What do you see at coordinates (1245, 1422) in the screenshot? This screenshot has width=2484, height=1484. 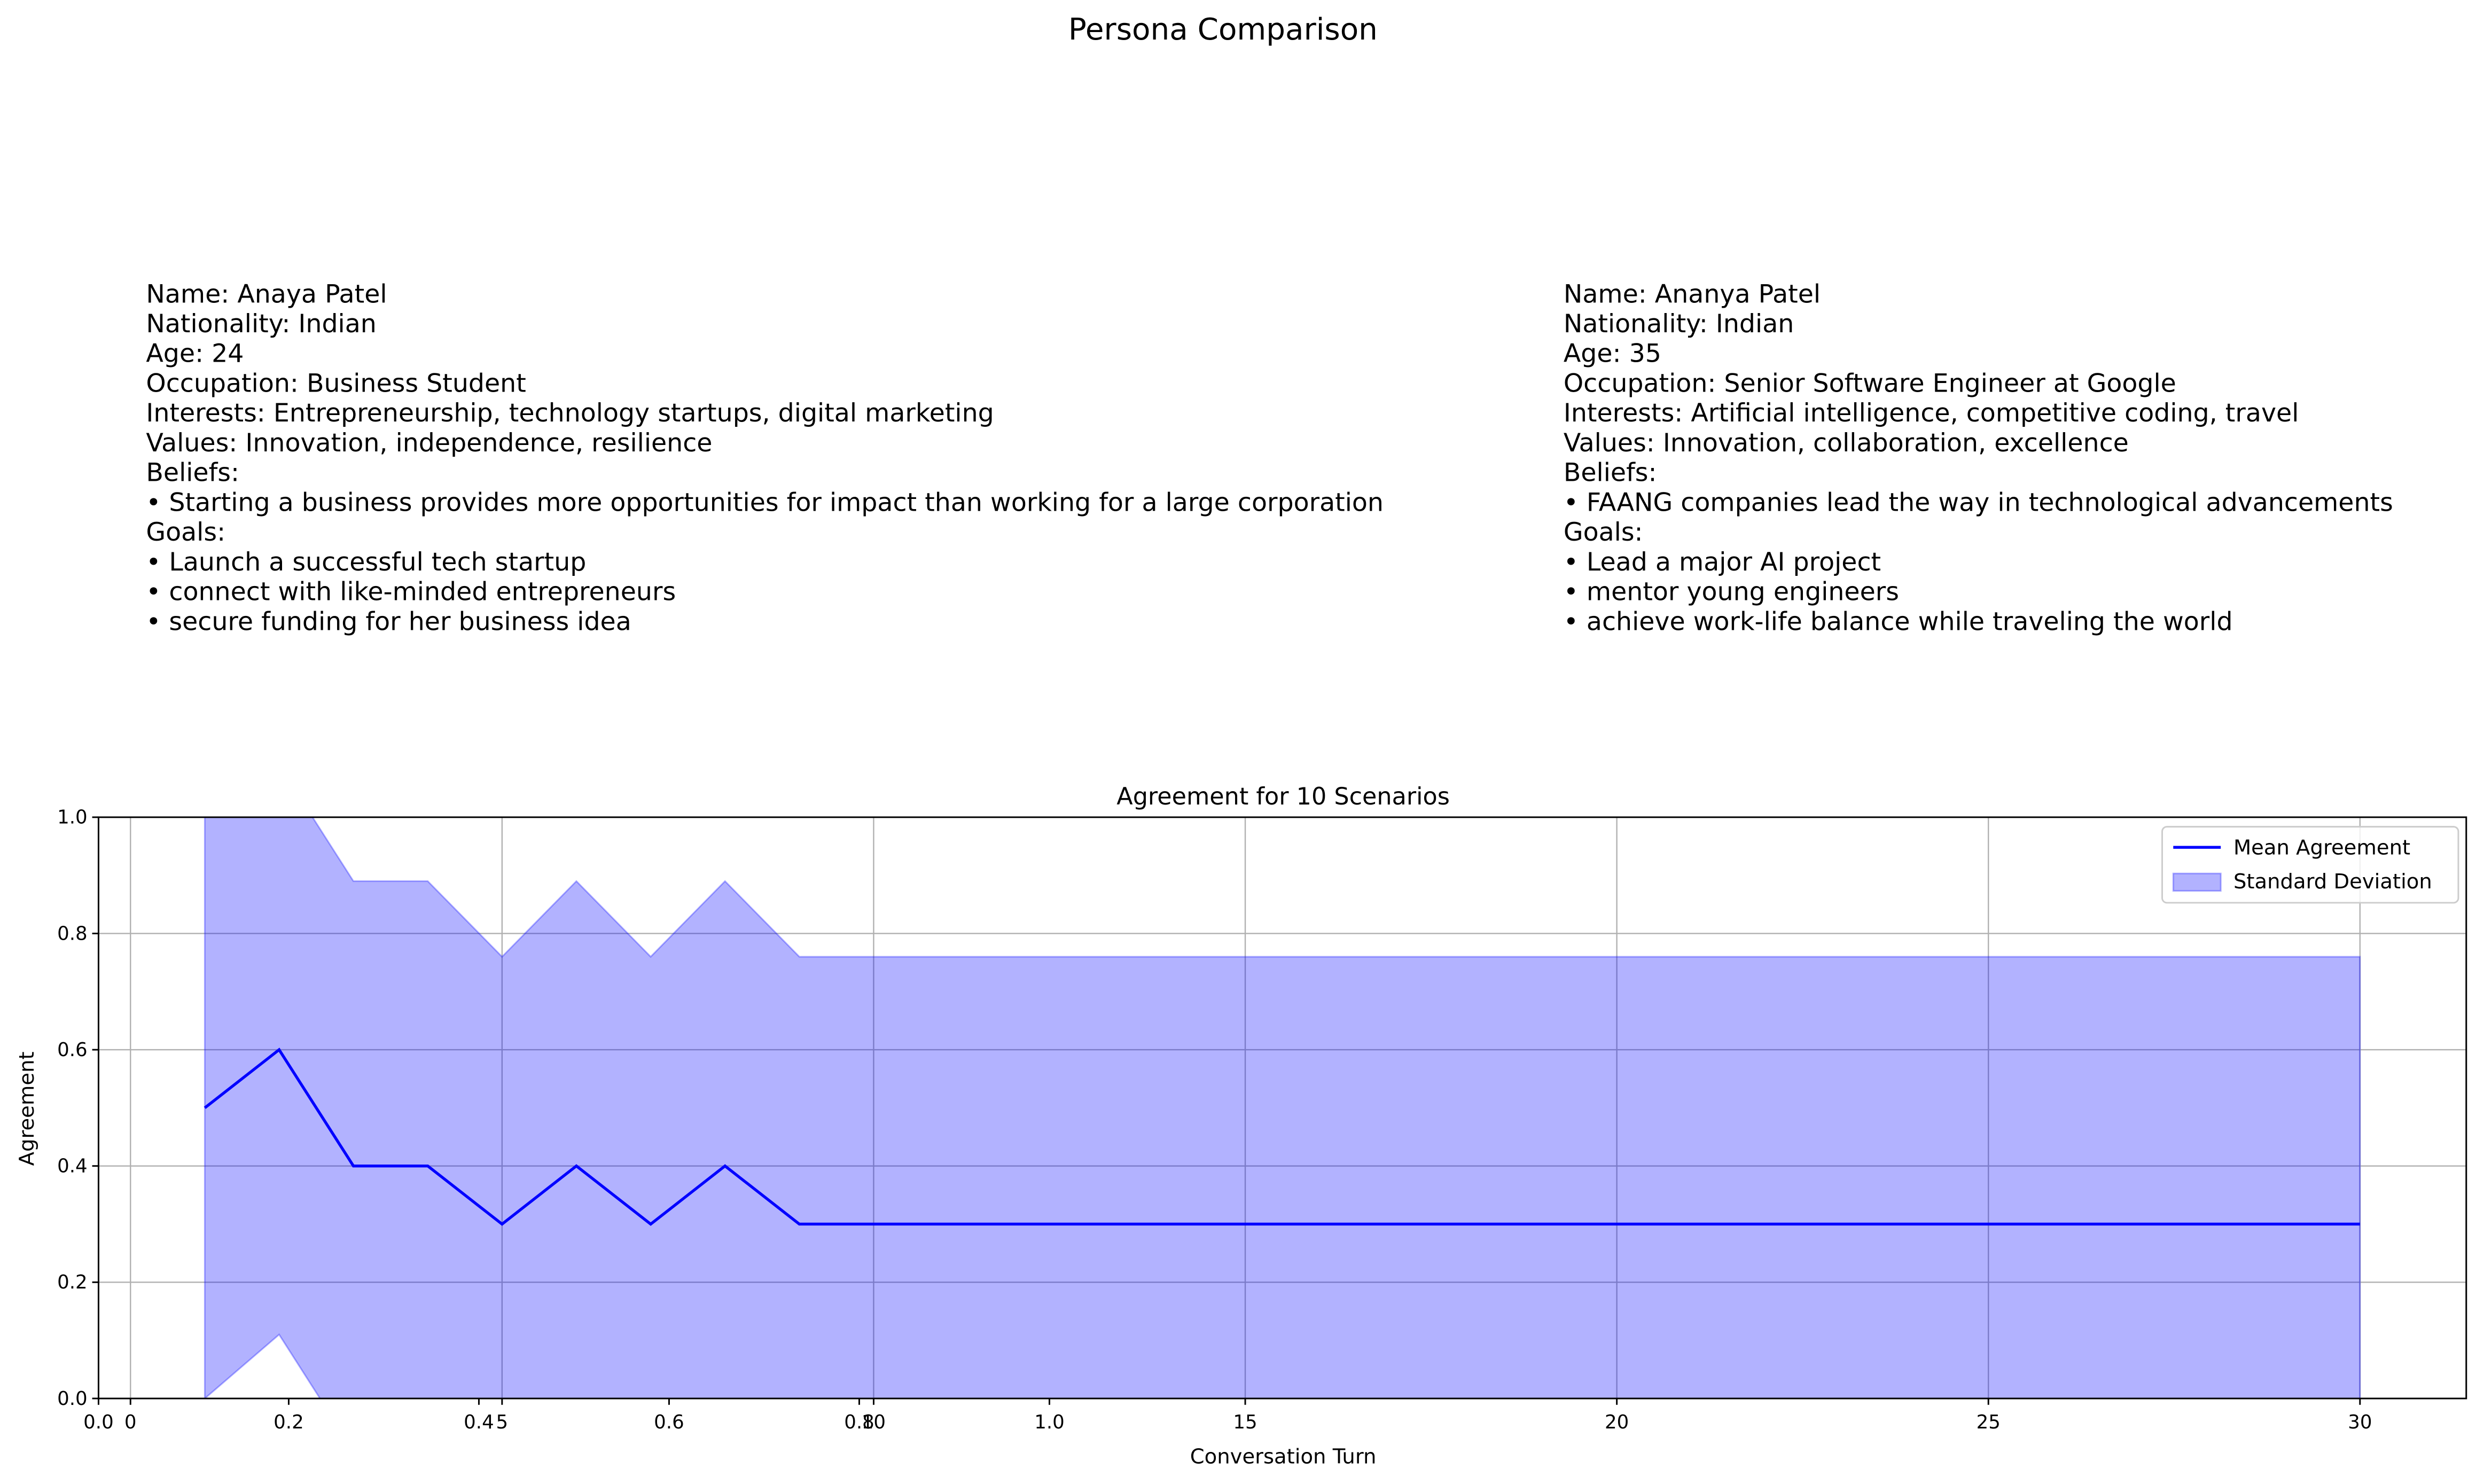 I see `x-tick-label: 15` at bounding box center [1245, 1422].